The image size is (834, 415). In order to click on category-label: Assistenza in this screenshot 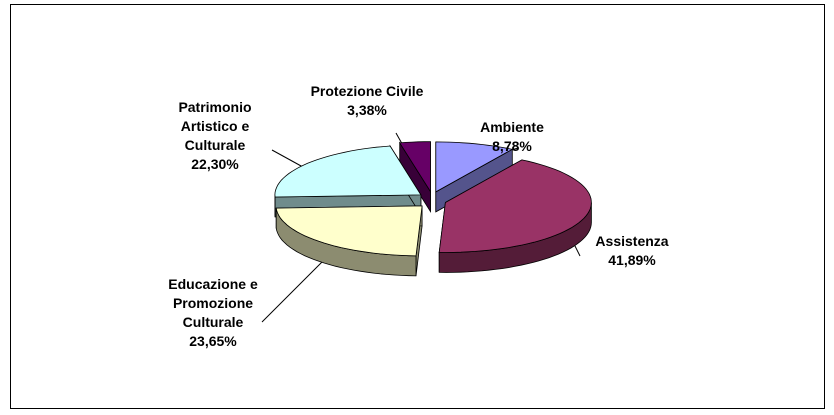, I will do `click(632, 241)`.